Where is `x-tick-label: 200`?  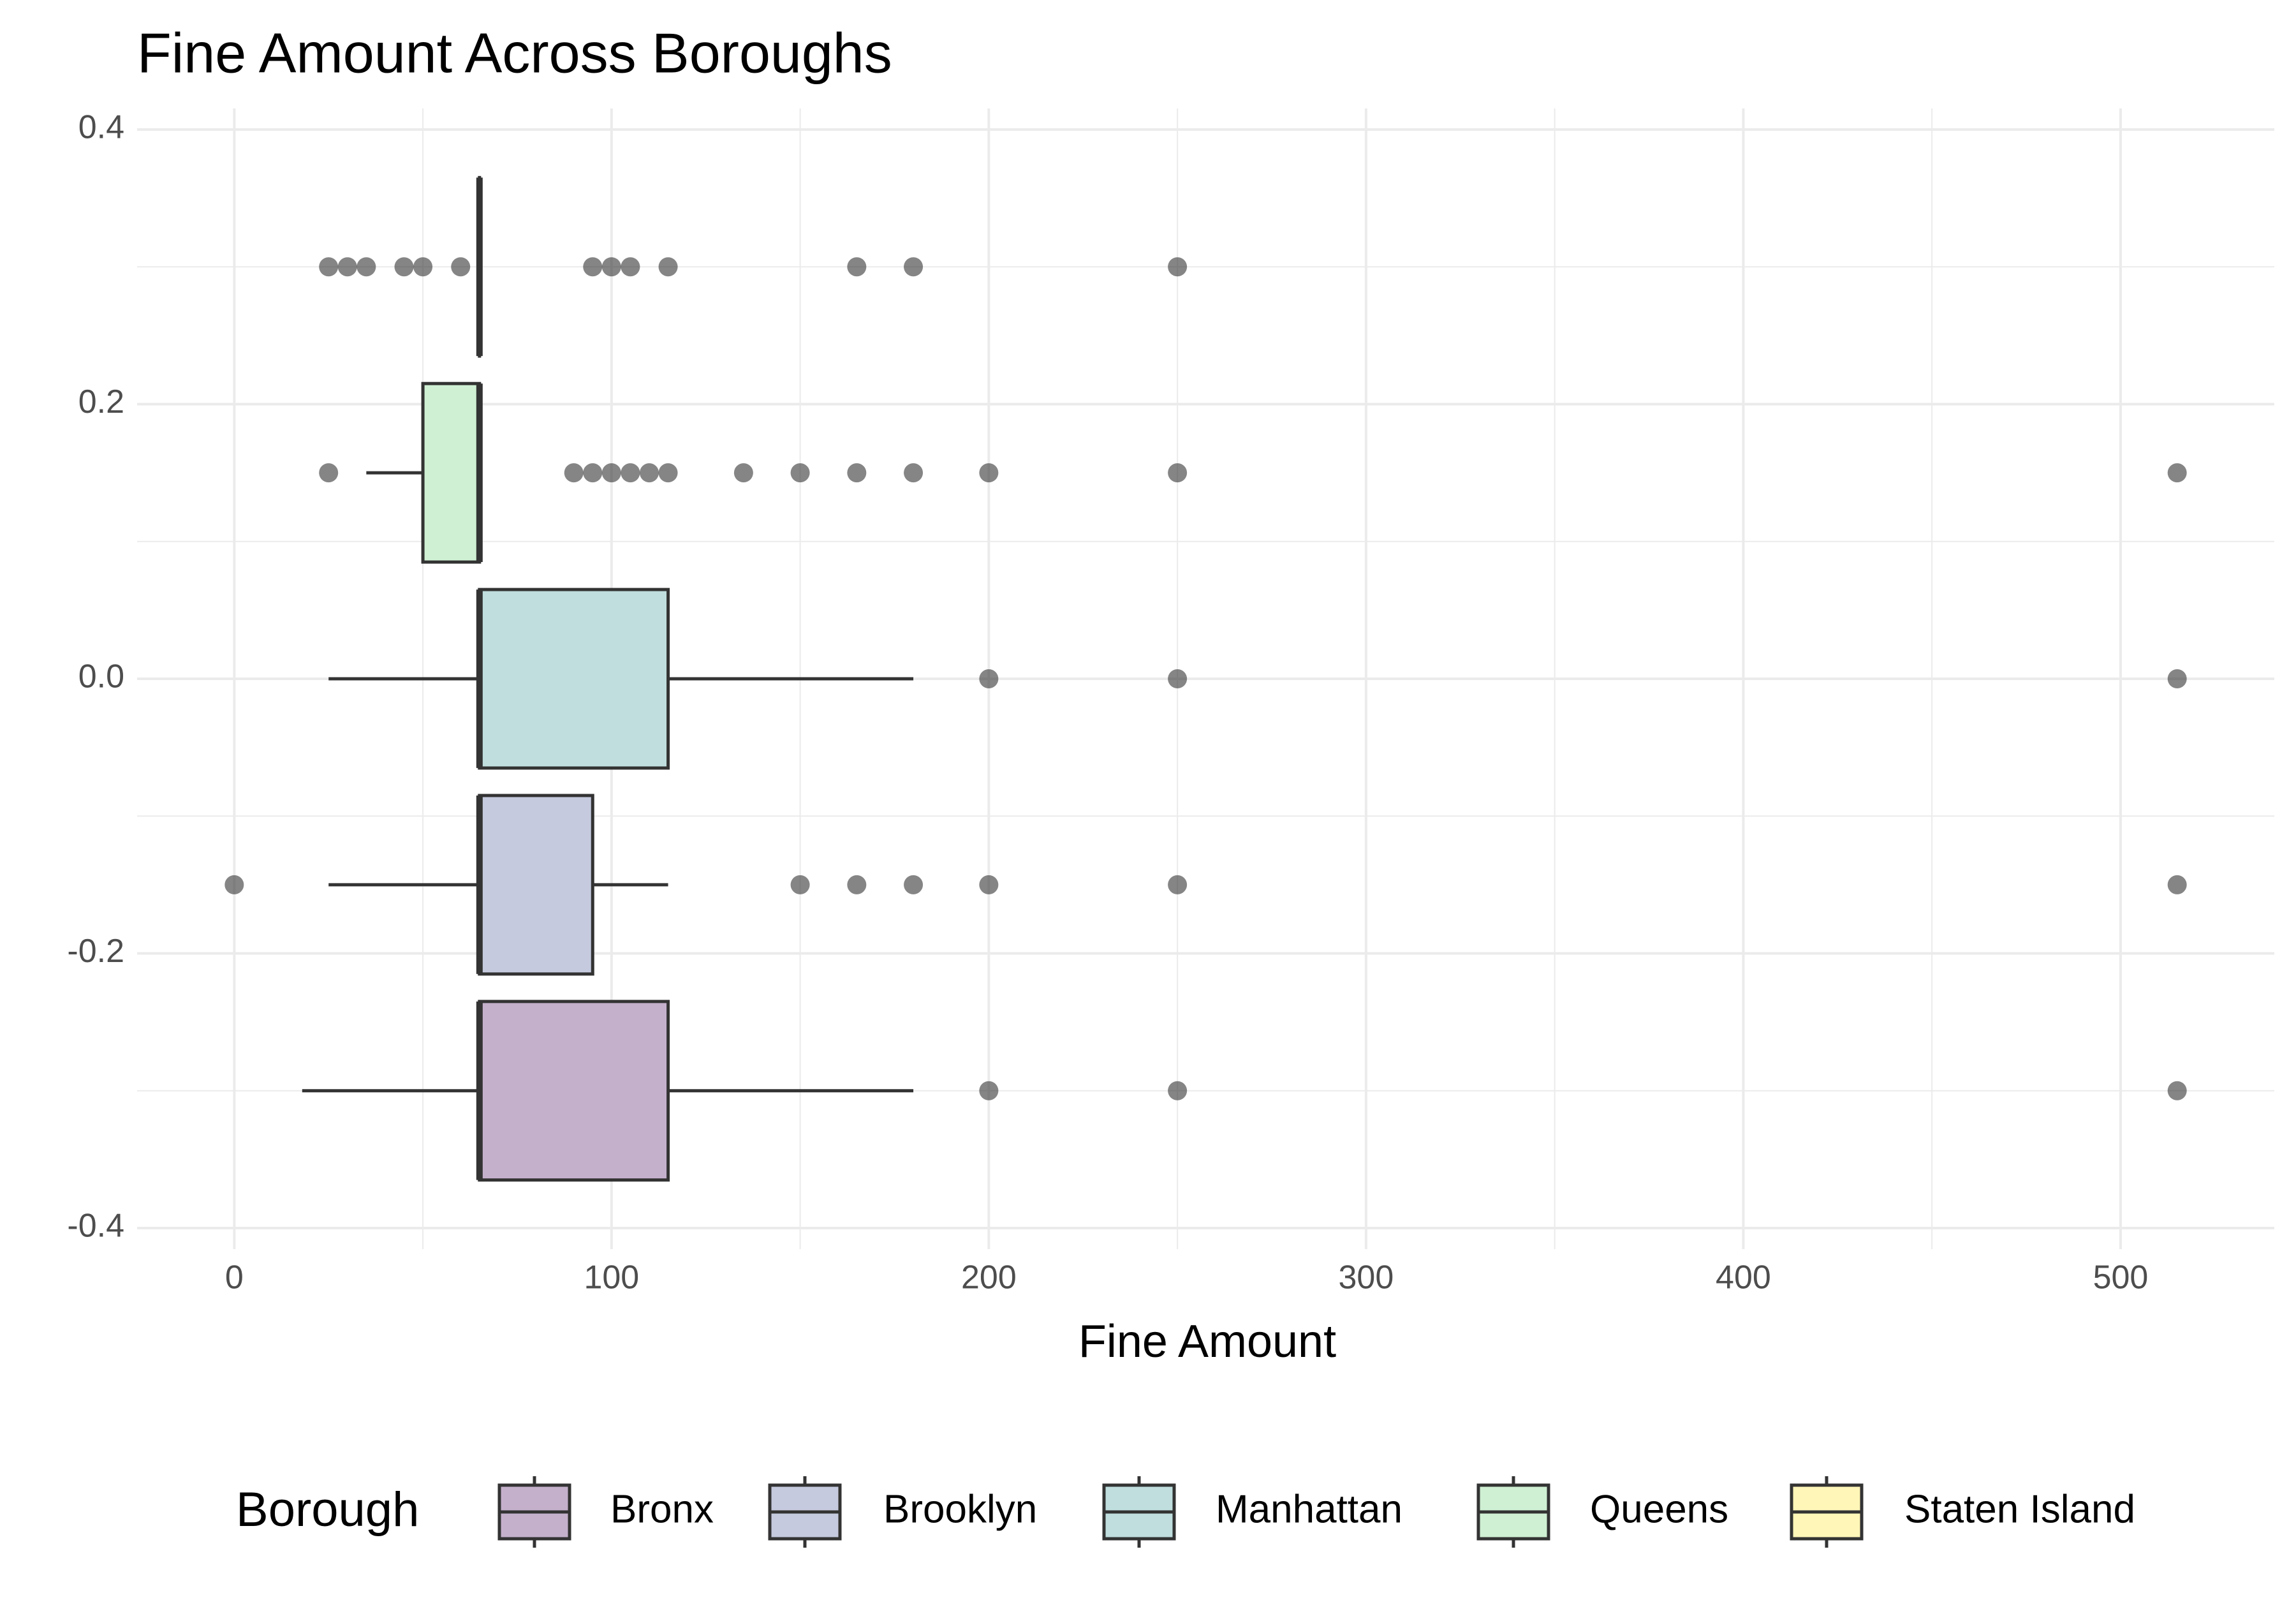 x-tick-label: 200 is located at coordinates (989, 1277).